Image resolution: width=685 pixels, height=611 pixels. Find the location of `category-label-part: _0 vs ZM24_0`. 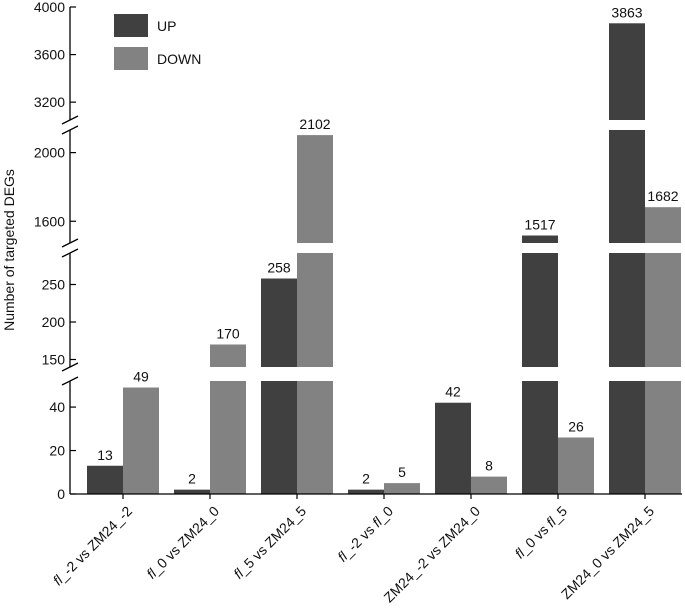

category-label-part: _0 vs ZM24_0 is located at coordinates (184, 540).